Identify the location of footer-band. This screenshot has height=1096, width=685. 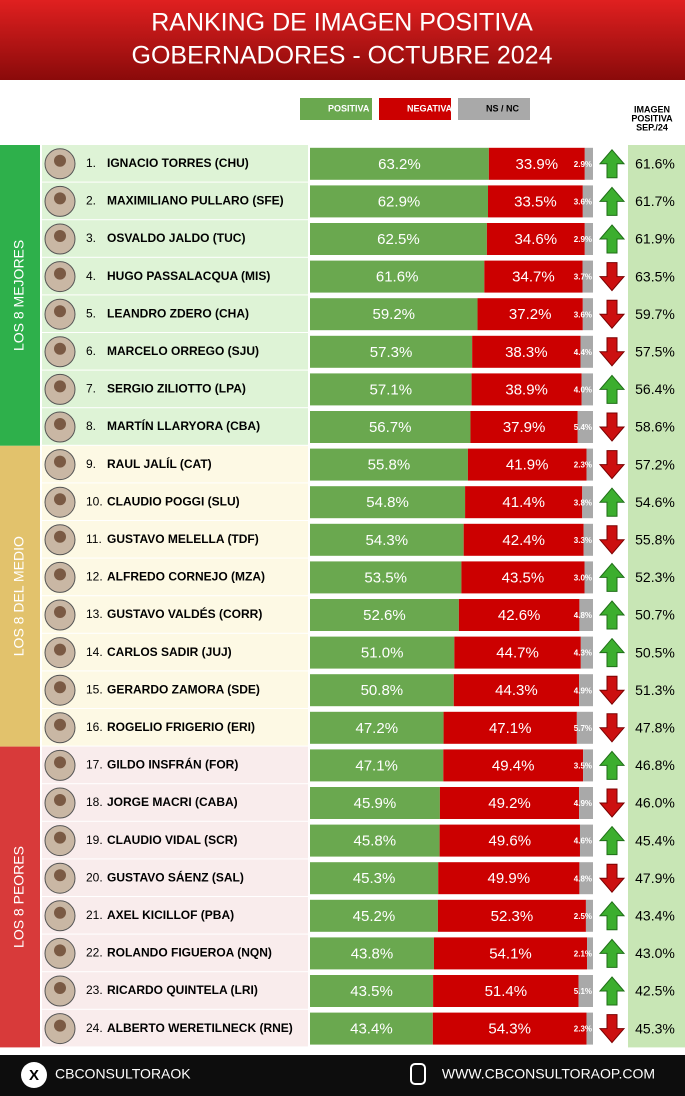
(342, 1075).